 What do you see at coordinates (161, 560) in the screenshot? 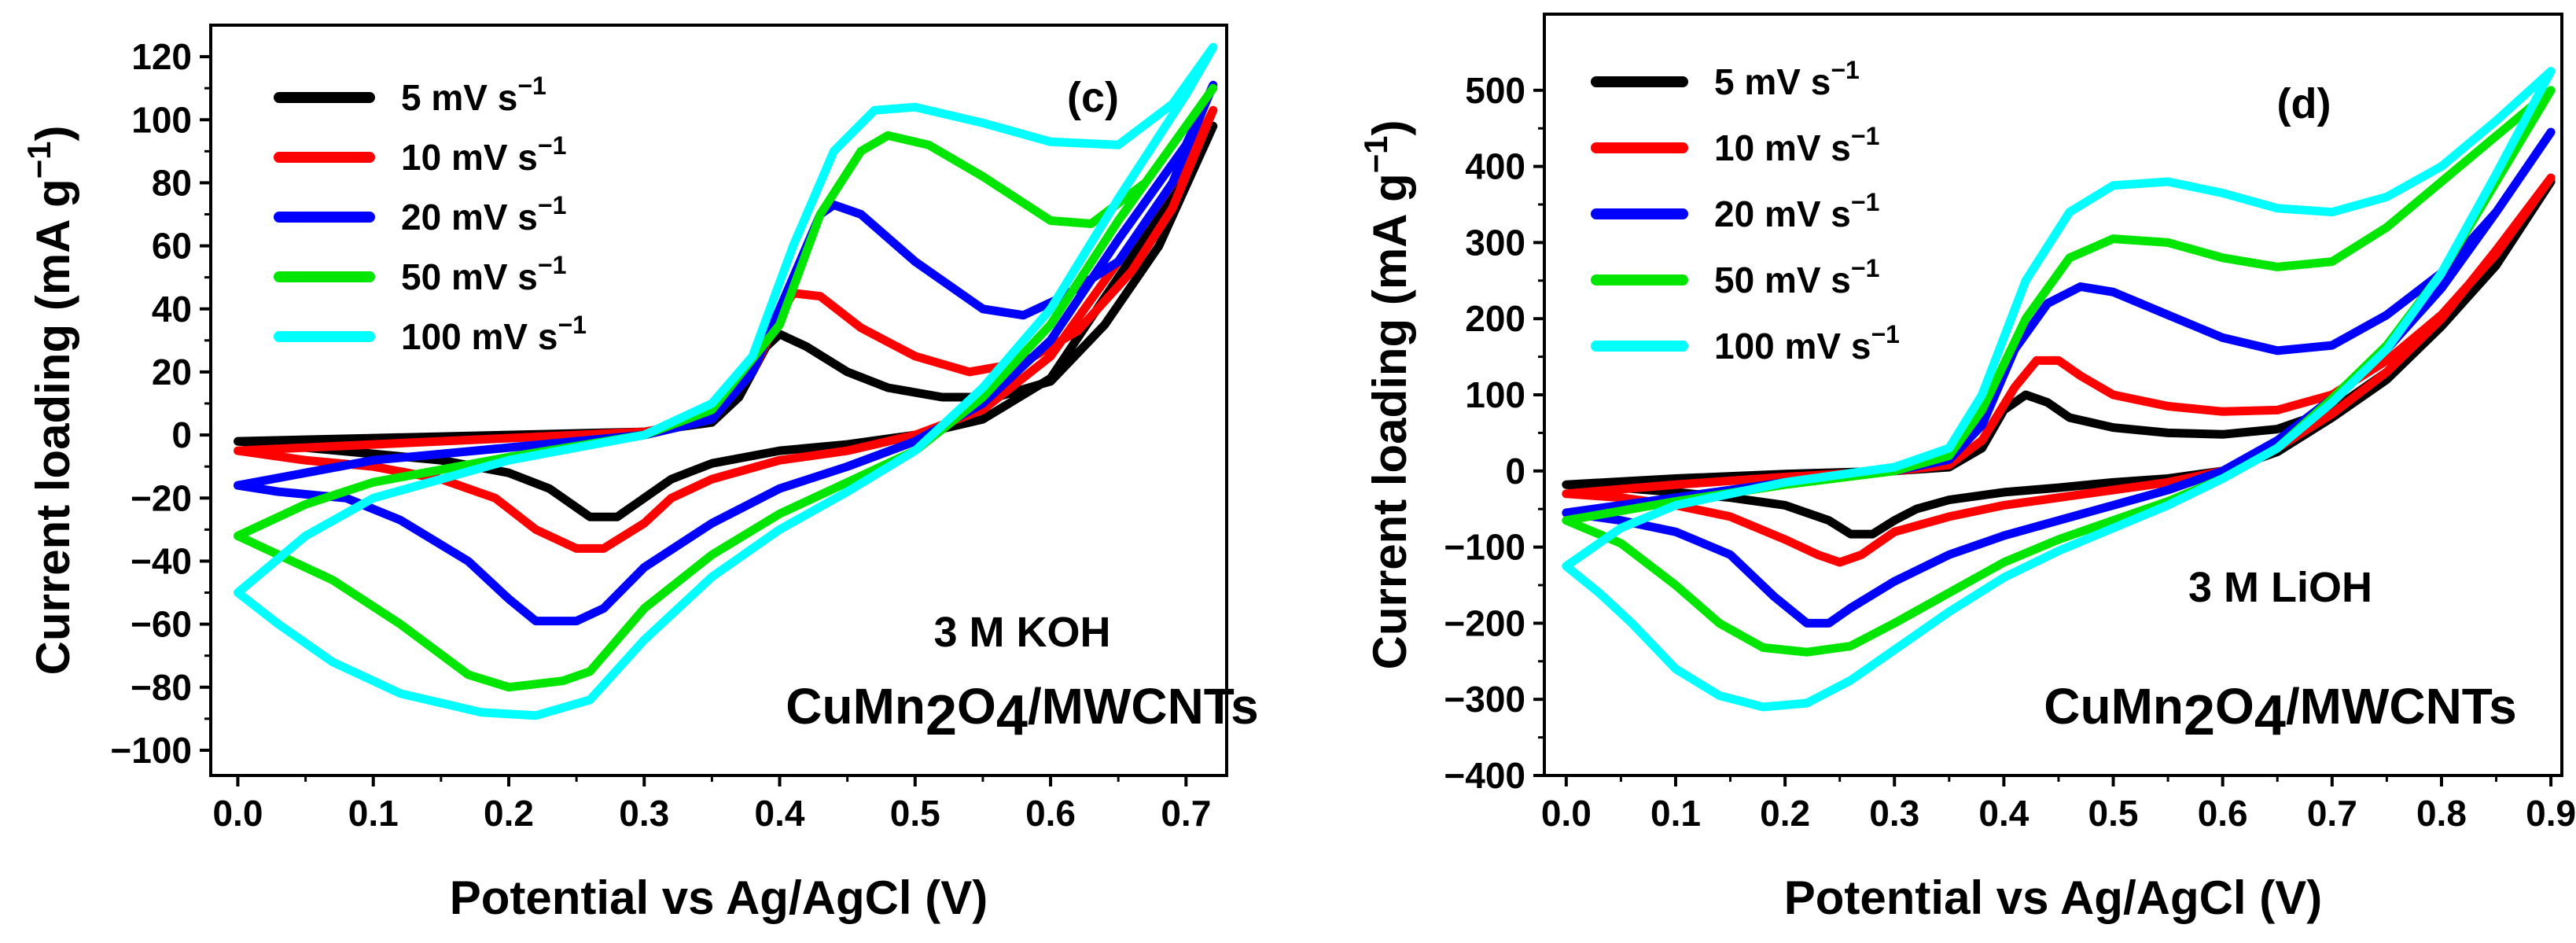
I see `y-tick-label: −40` at bounding box center [161, 560].